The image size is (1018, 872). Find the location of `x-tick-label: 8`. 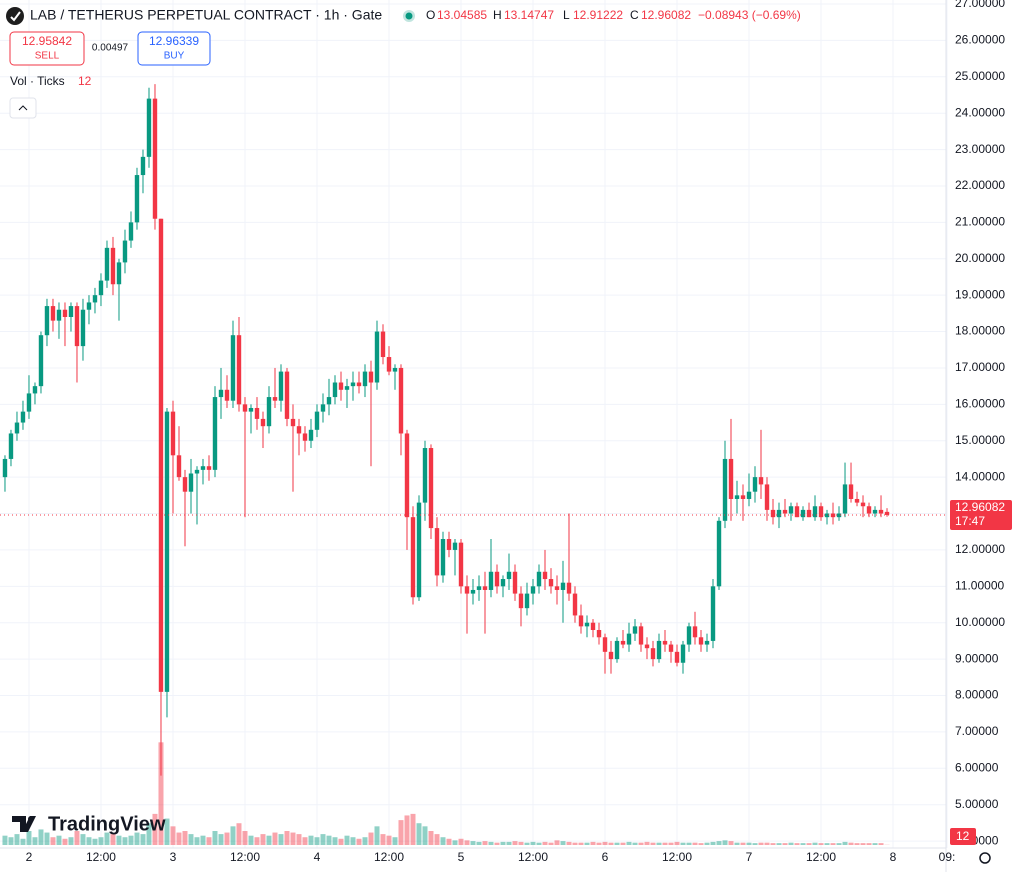

x-tick-label: 8 is located at coordinates (893, 857).